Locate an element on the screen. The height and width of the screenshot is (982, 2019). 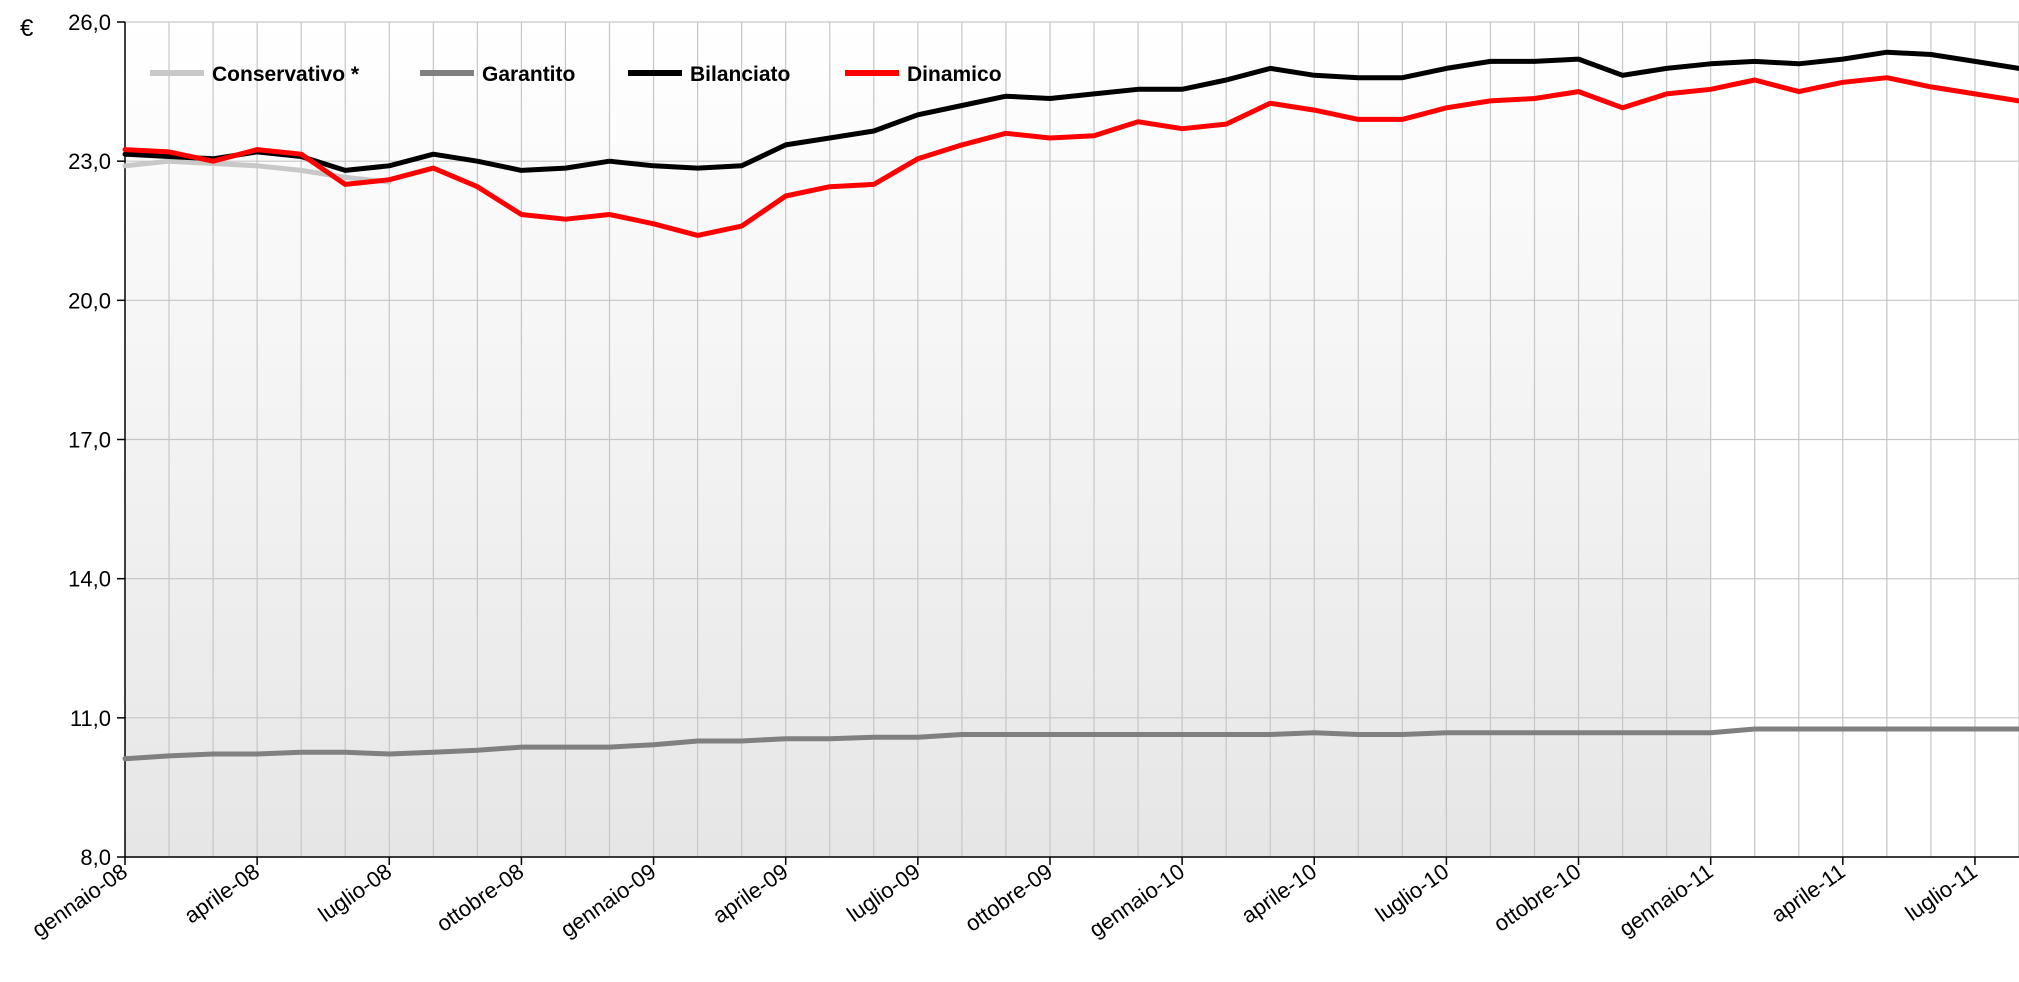
x-tick-label: gennaio-11 is located at coordinates (1665, 900).